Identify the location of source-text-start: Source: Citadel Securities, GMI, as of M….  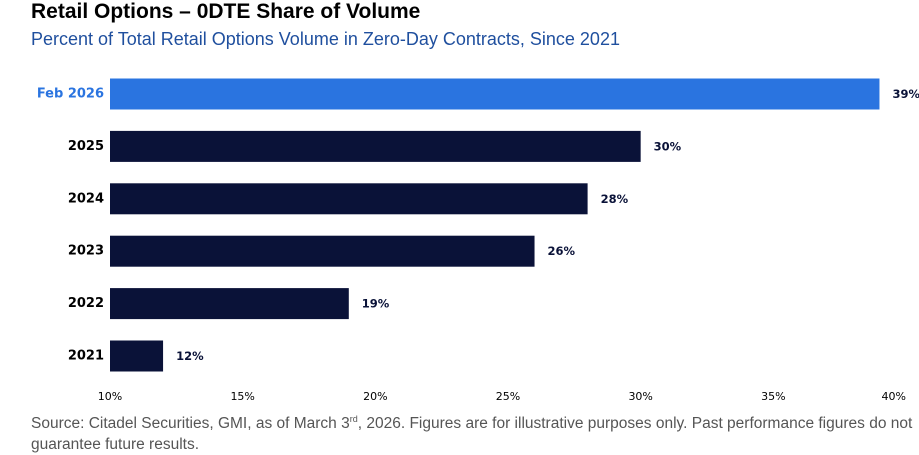
(190, 423).